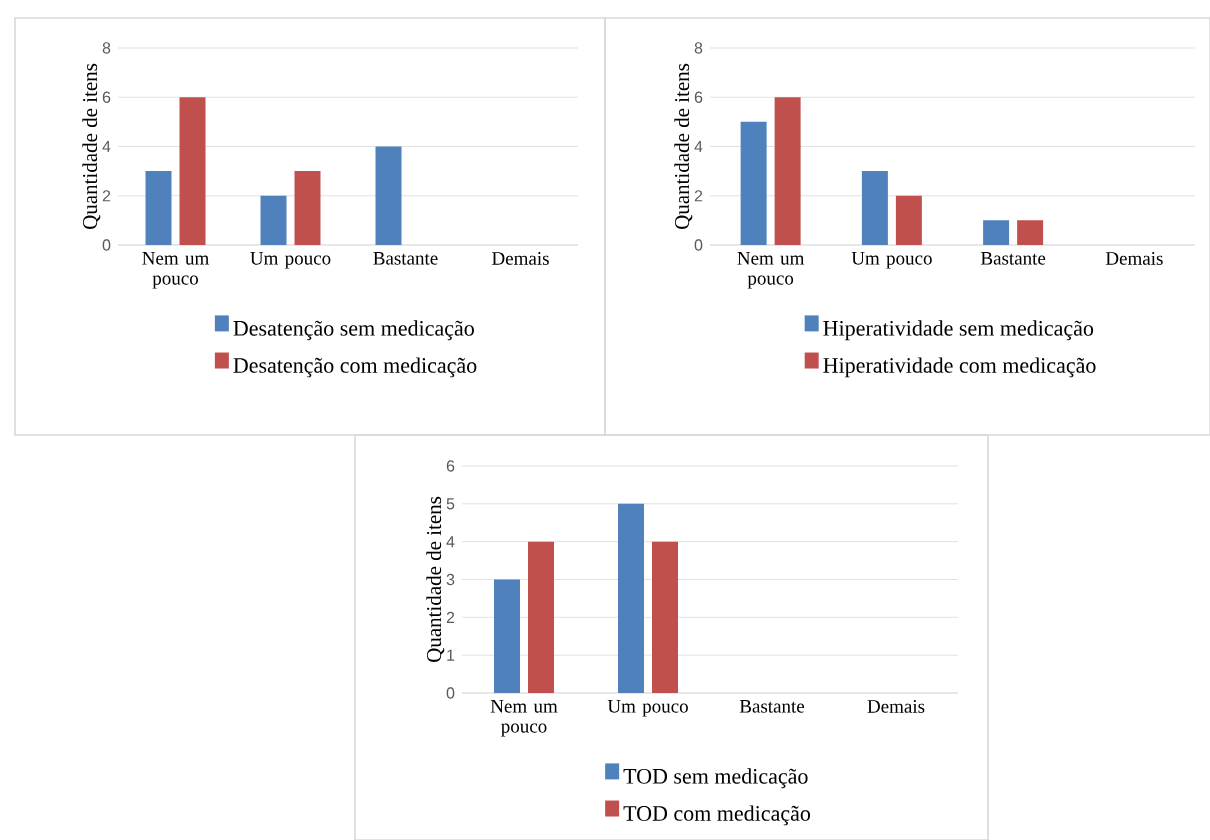  What do you see at coordinates (715, 778) in the screenshot?
I see `legend-label: TOD sem medicação` at bounding box center [715, 778].